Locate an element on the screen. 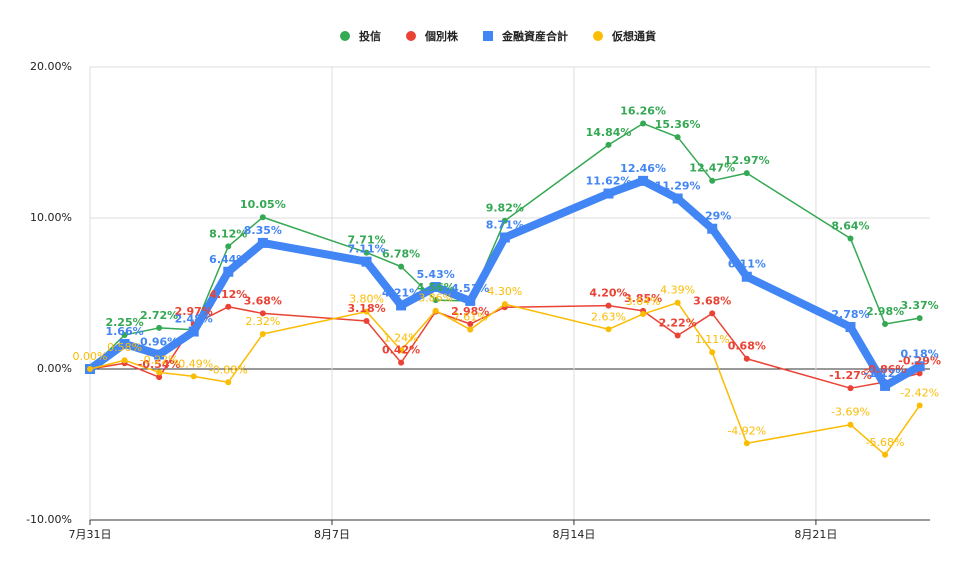  data-label: 7.11% is located at coordinates (366, 249).